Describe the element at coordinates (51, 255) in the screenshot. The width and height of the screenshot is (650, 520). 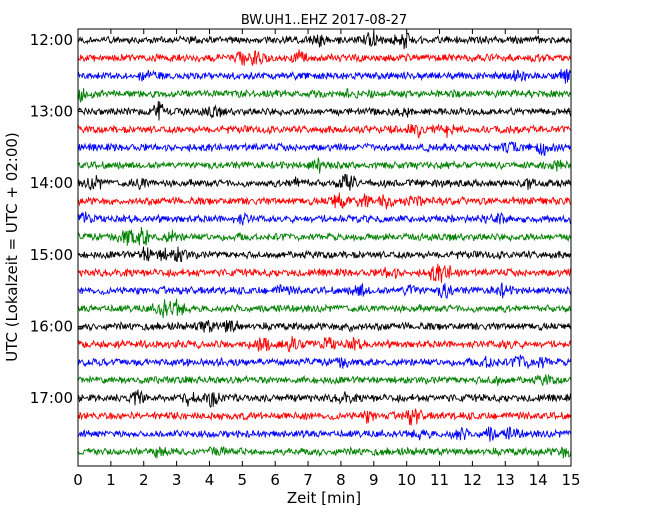
I see `y-tick-label: 15:00` at that location.